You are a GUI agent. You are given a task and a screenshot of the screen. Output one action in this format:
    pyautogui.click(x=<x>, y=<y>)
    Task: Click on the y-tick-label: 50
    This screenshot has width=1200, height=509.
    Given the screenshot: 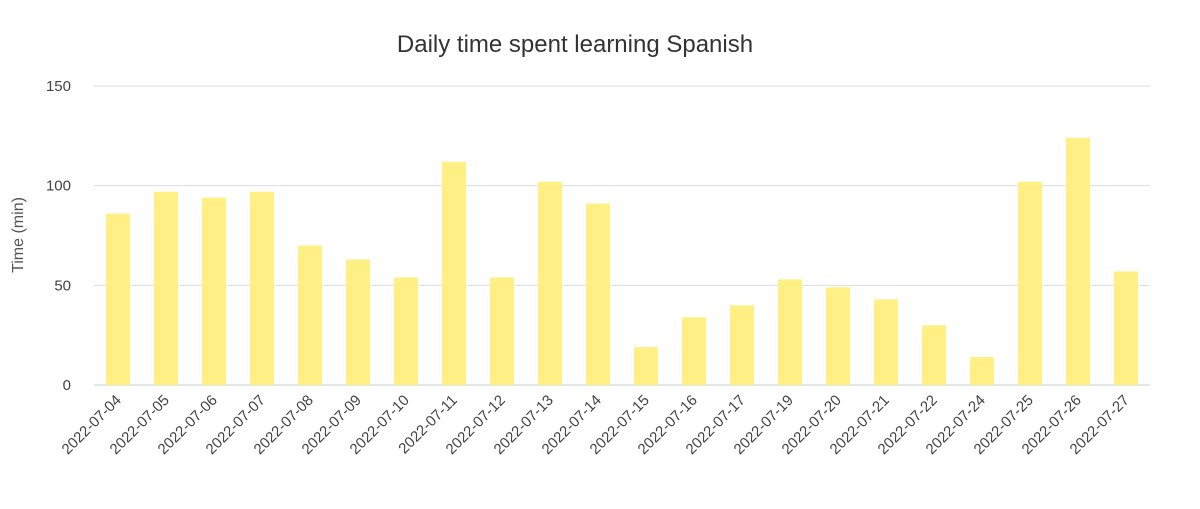 What is the action you would take?
    pyautogui.click(x=62, y=285)
    